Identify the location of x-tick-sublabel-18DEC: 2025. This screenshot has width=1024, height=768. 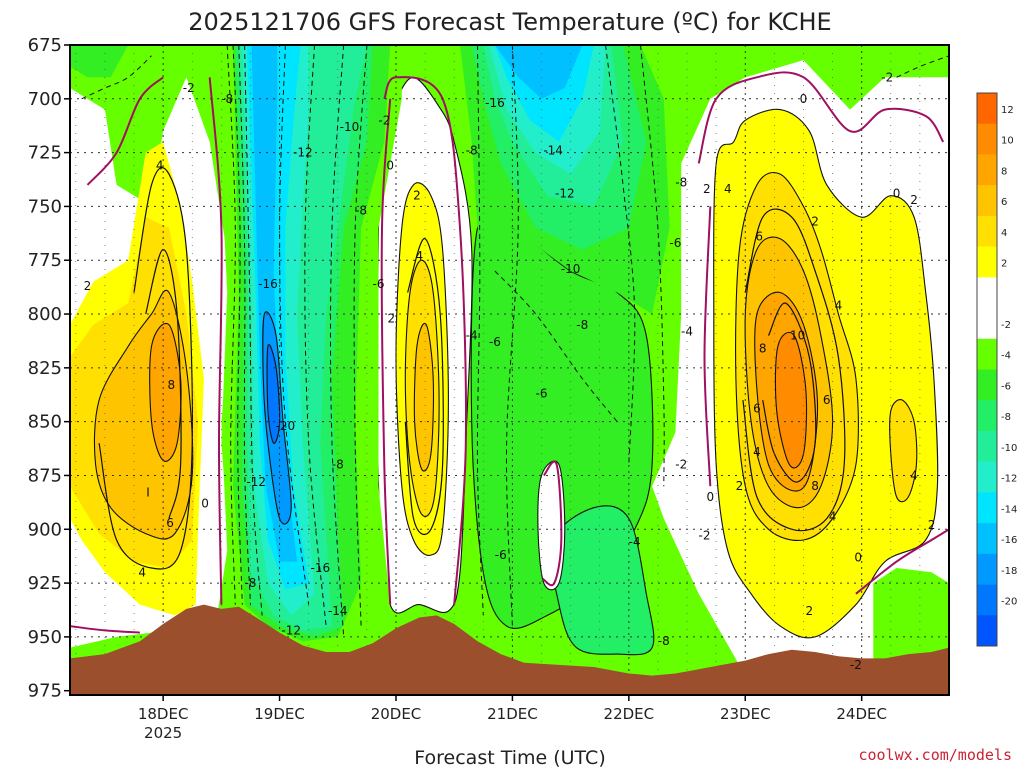
(163, 733).